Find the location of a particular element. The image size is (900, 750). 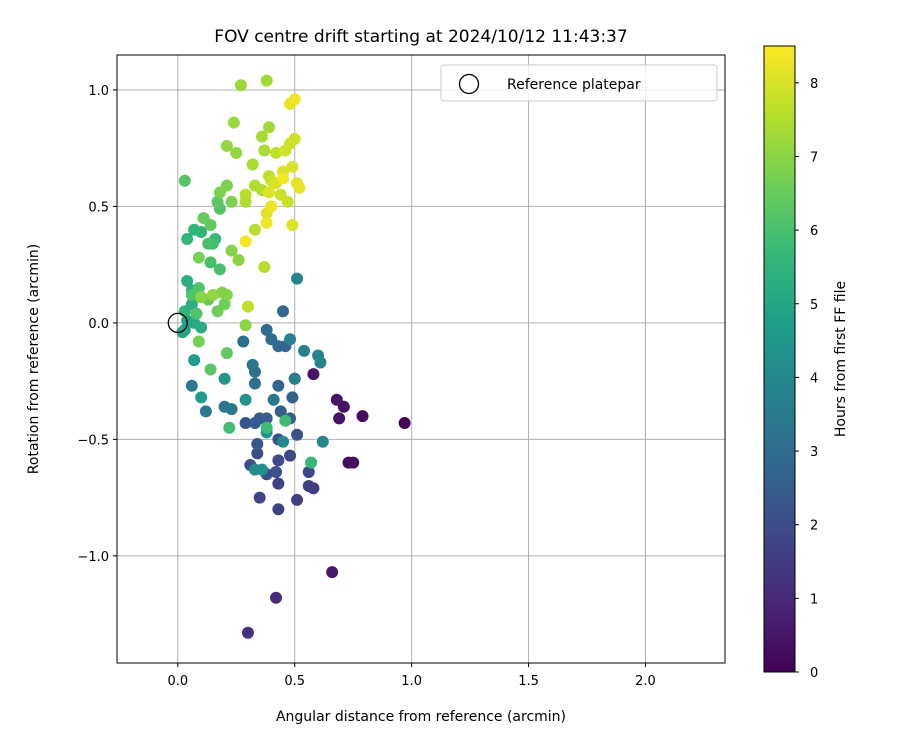

y-tick-label: −0.5 is located at coordinates (93, 440).